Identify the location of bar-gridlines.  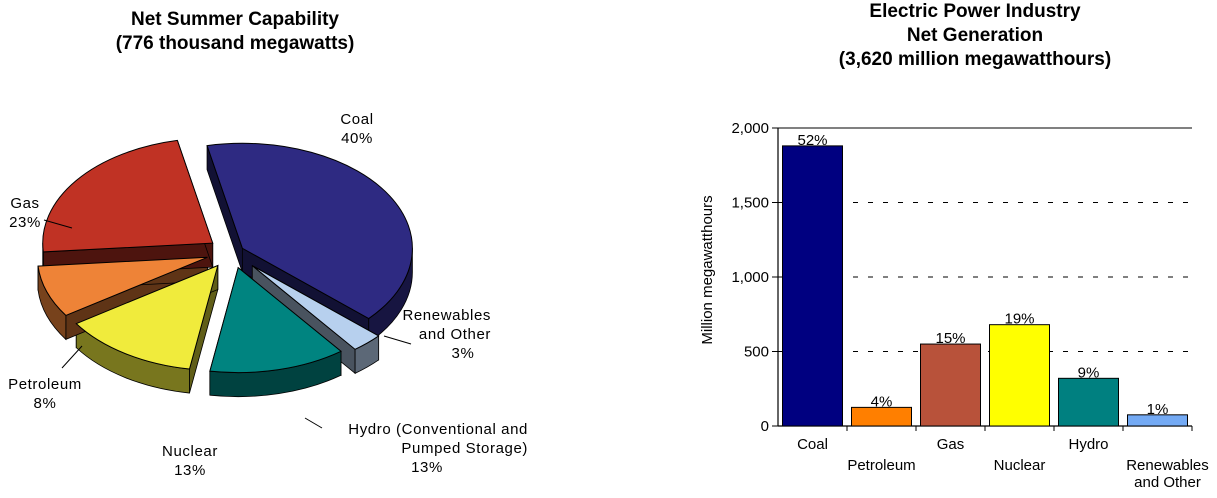
(985, 277).